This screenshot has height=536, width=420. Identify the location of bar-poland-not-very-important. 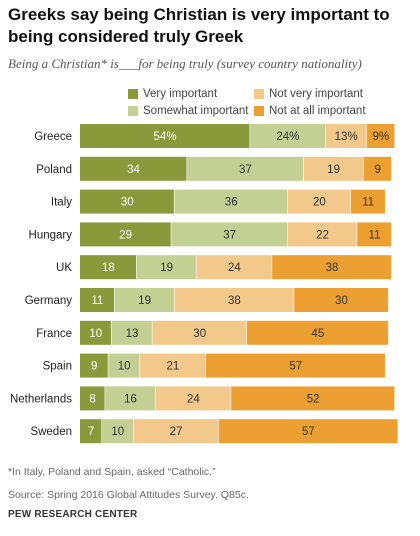
(333, 168).